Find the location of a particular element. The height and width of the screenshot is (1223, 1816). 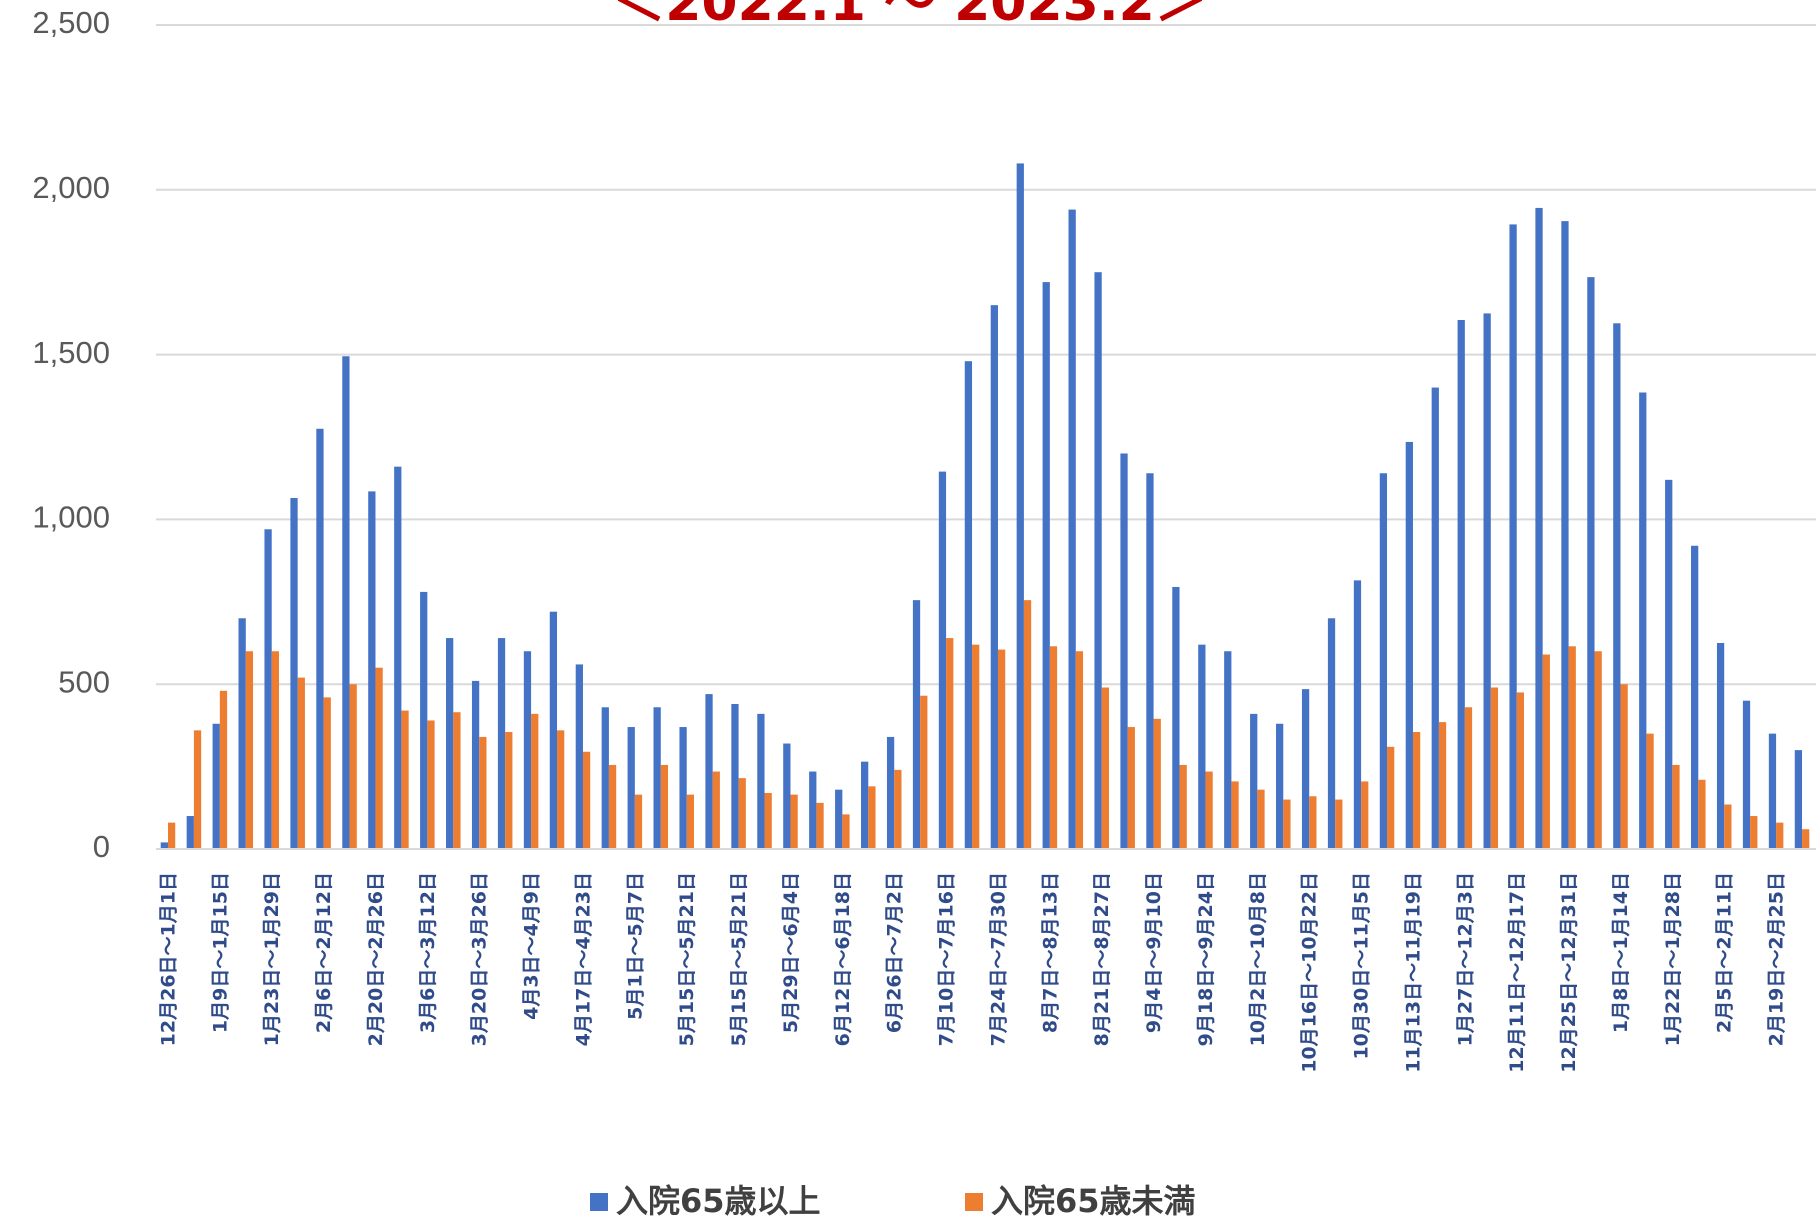

x-tick-label: 5月15日～5月21日 is located at coordinates (687, 959).